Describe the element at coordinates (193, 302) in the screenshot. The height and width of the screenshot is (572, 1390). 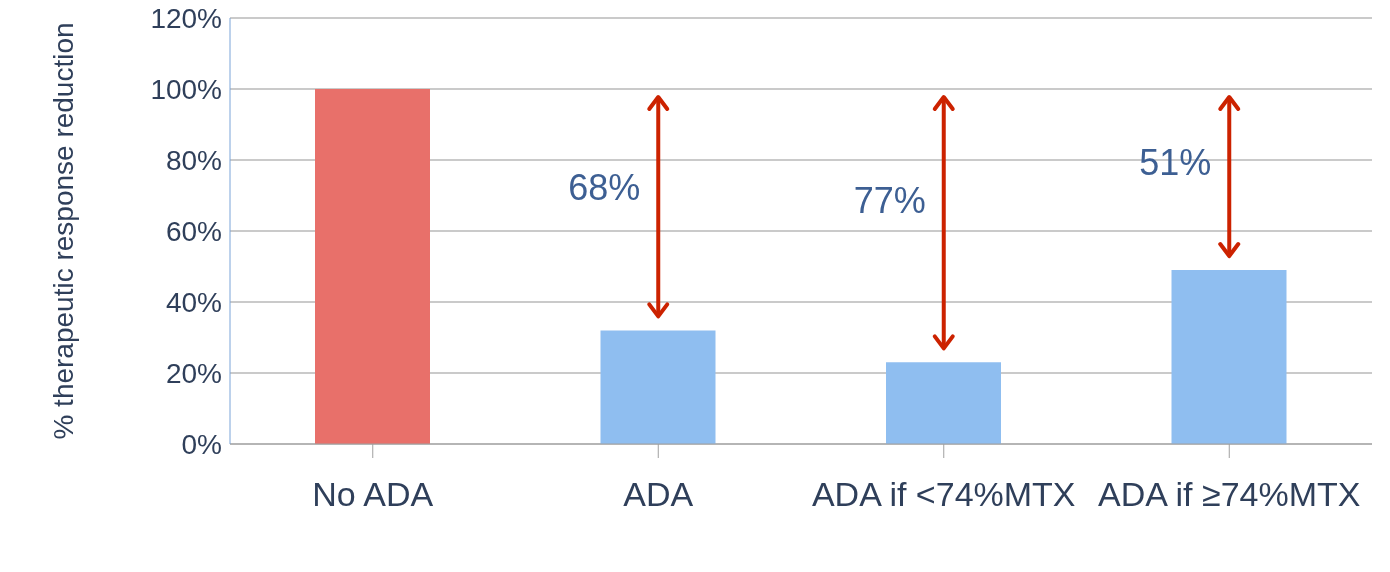
I see `y-tick-label: 40%` at that location.